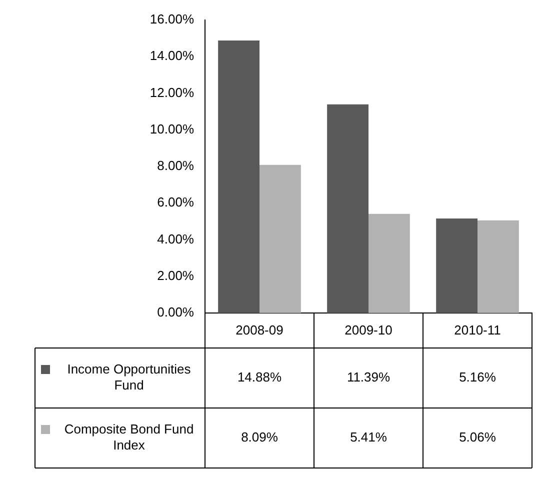 The image size is (548, 481). What do you see at coordinates (259, 377) in the screenshot?
I see `data-label: 14.88%` at bounding box center [259, 377].